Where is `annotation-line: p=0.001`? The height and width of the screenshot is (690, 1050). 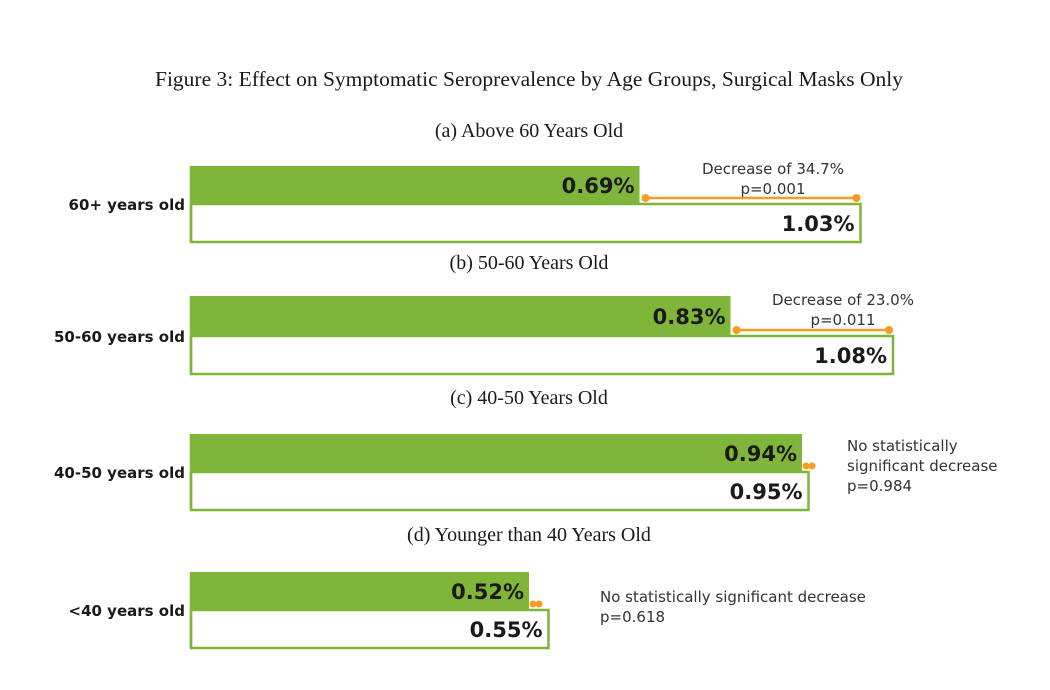 annotation-line: p=0.001 is located at coordinates (772, 189).